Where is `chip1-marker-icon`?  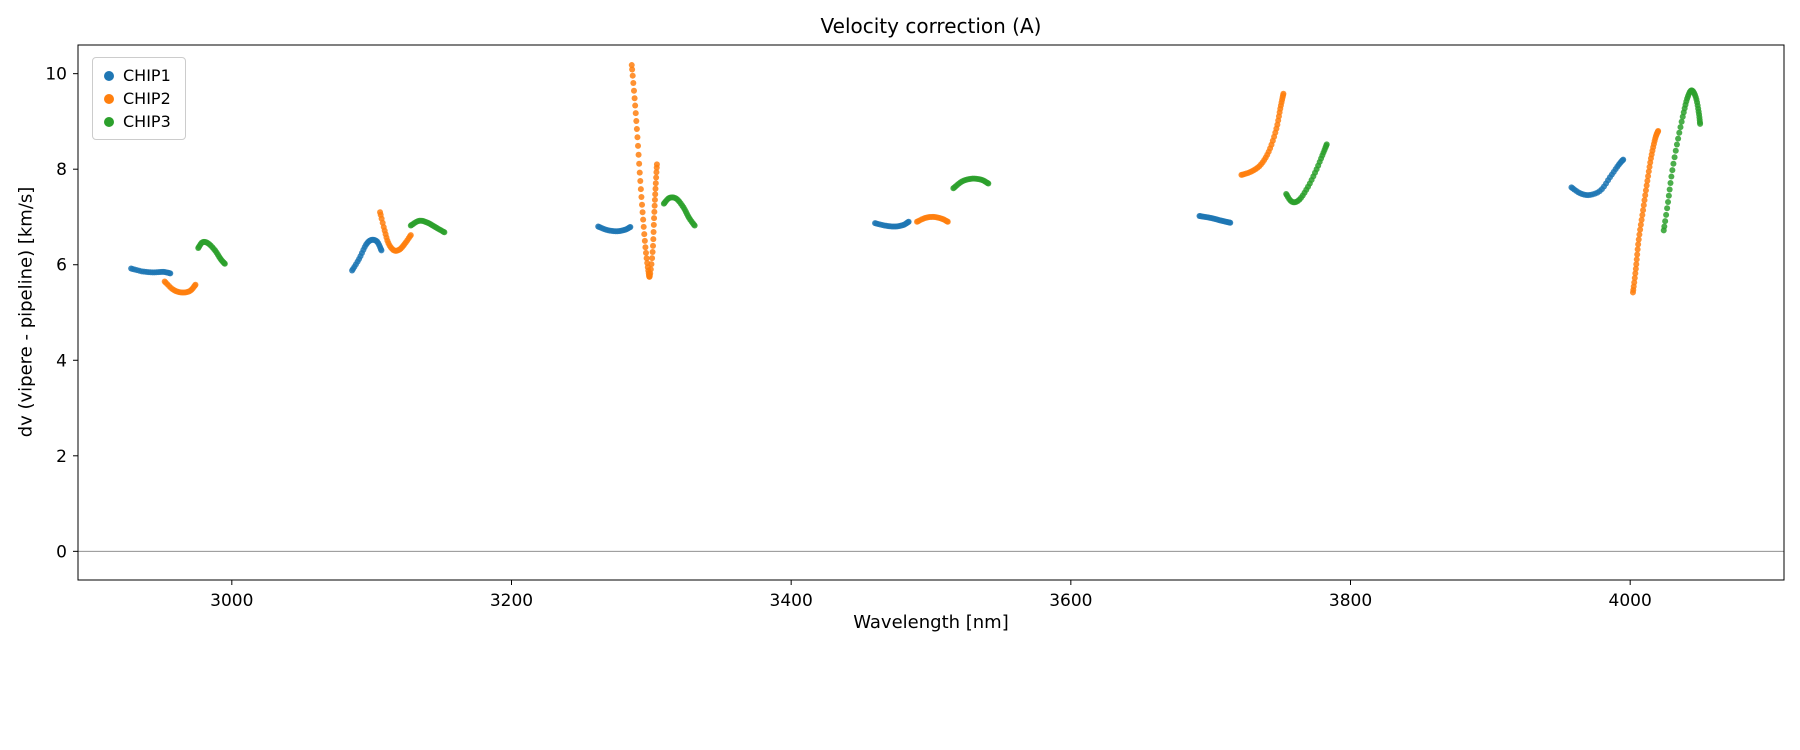 chip1-marker-icon is located at coordinates (109, 75).